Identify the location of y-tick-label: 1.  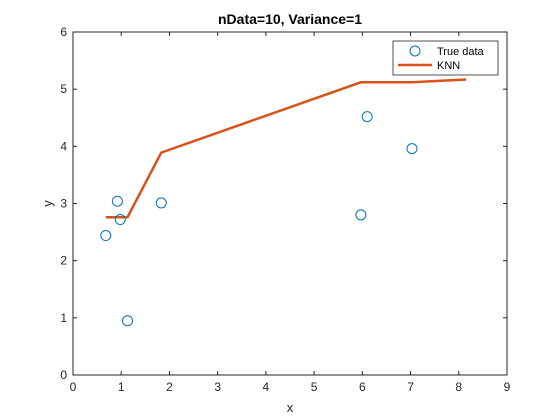
(63, 318).